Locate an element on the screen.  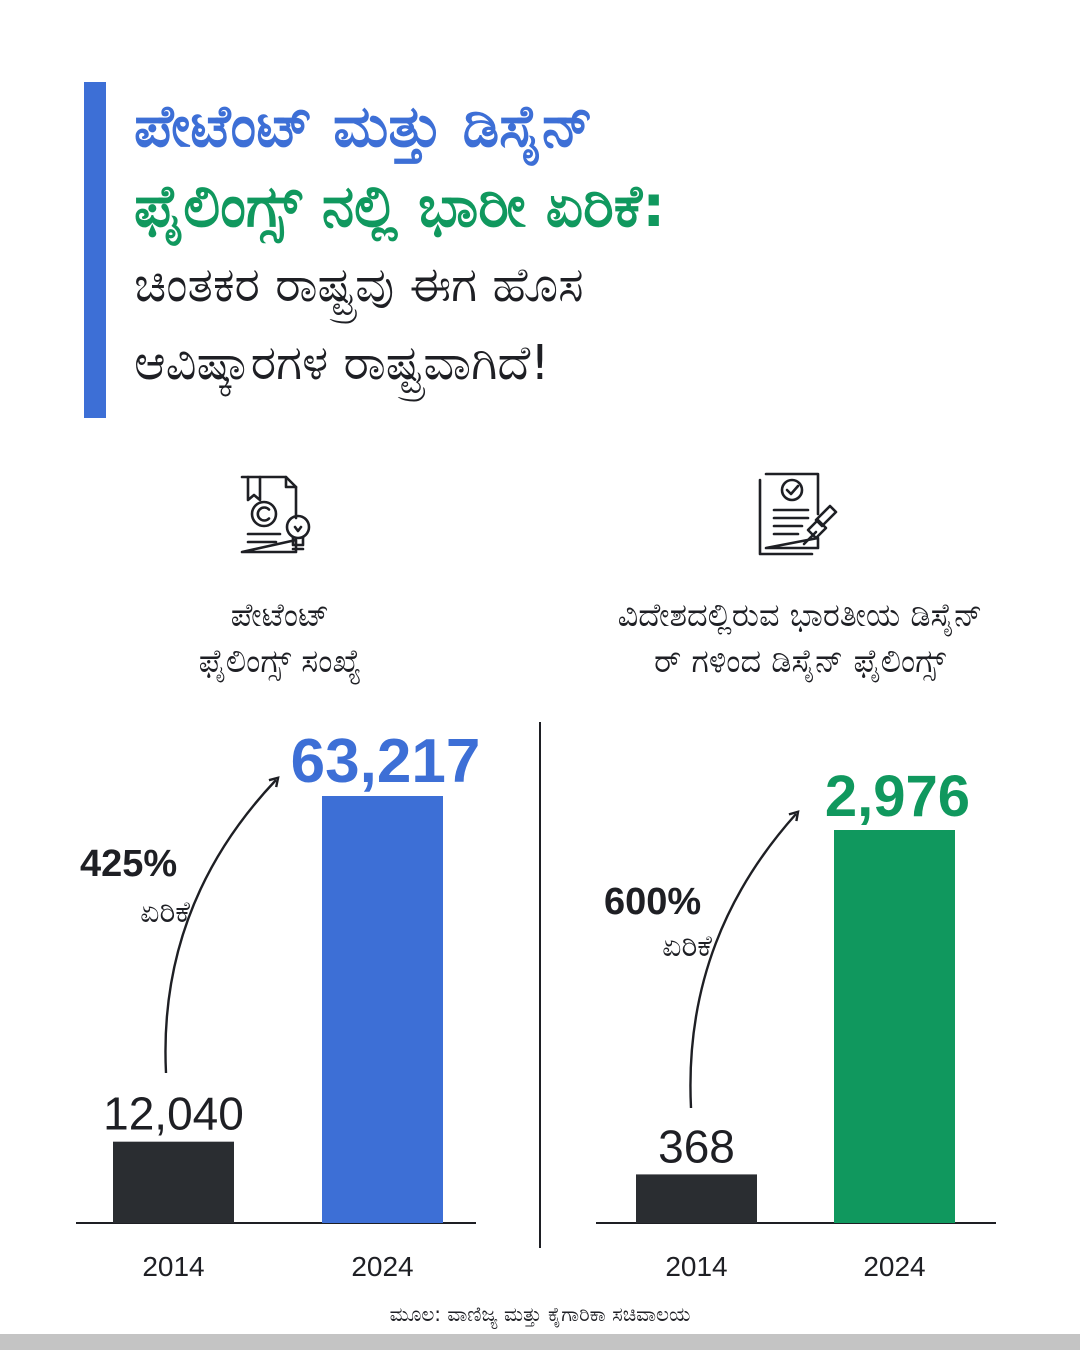
left-bar-2024 is located at coordinates (382, 1009).